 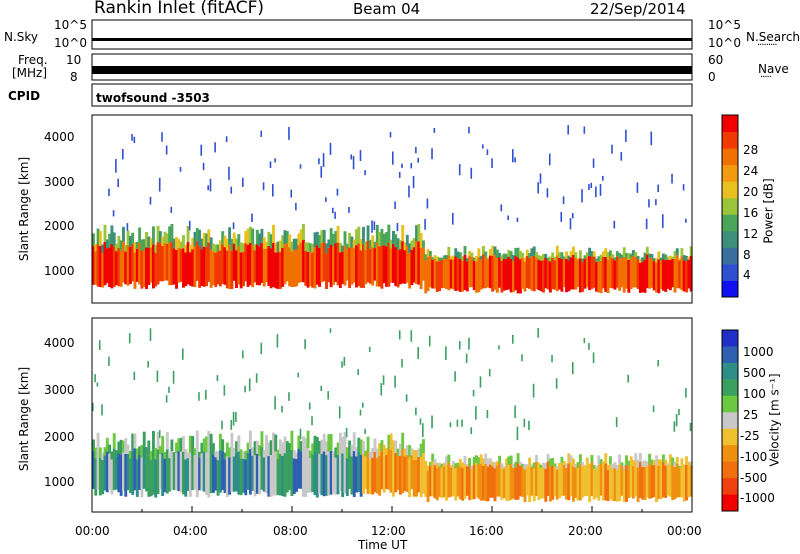 What do you see at coordinates (758, 352) in the screenshot?
I see `vel-cbar-tick-1000: 1000` at bounding box center [758, 352].